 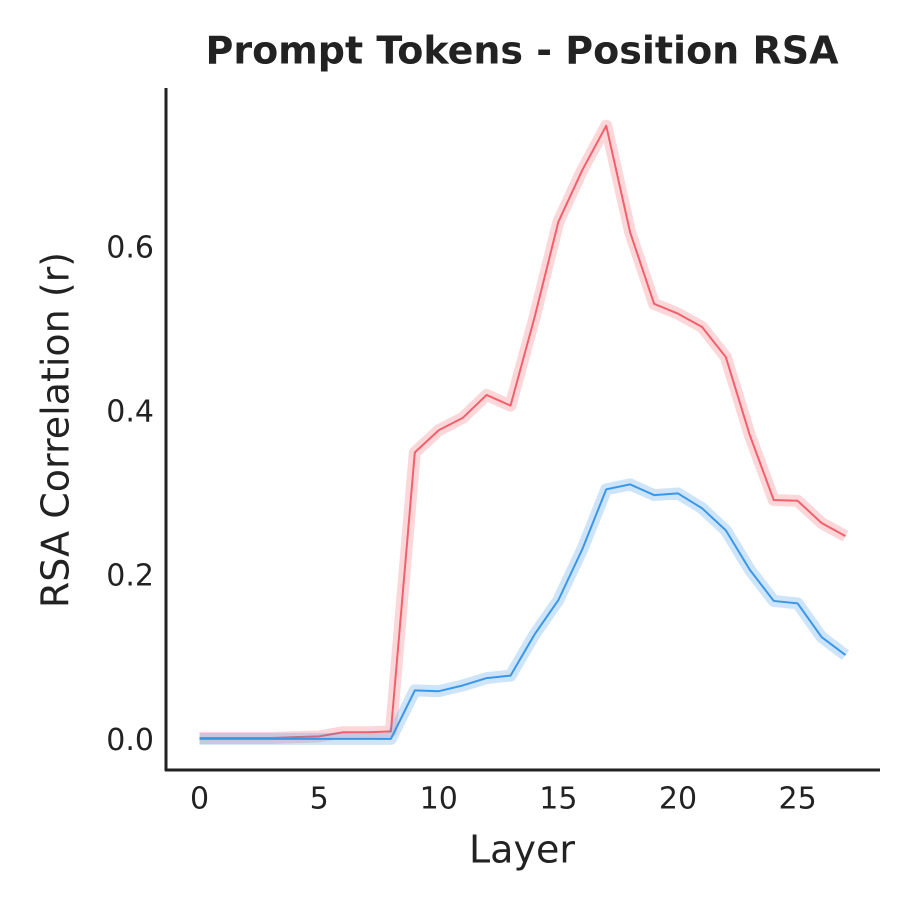 What do you see at coordinates (130, 411) in the screenshot?
I see `y-tick-label: 0.4` at bounding box center [130, 411].